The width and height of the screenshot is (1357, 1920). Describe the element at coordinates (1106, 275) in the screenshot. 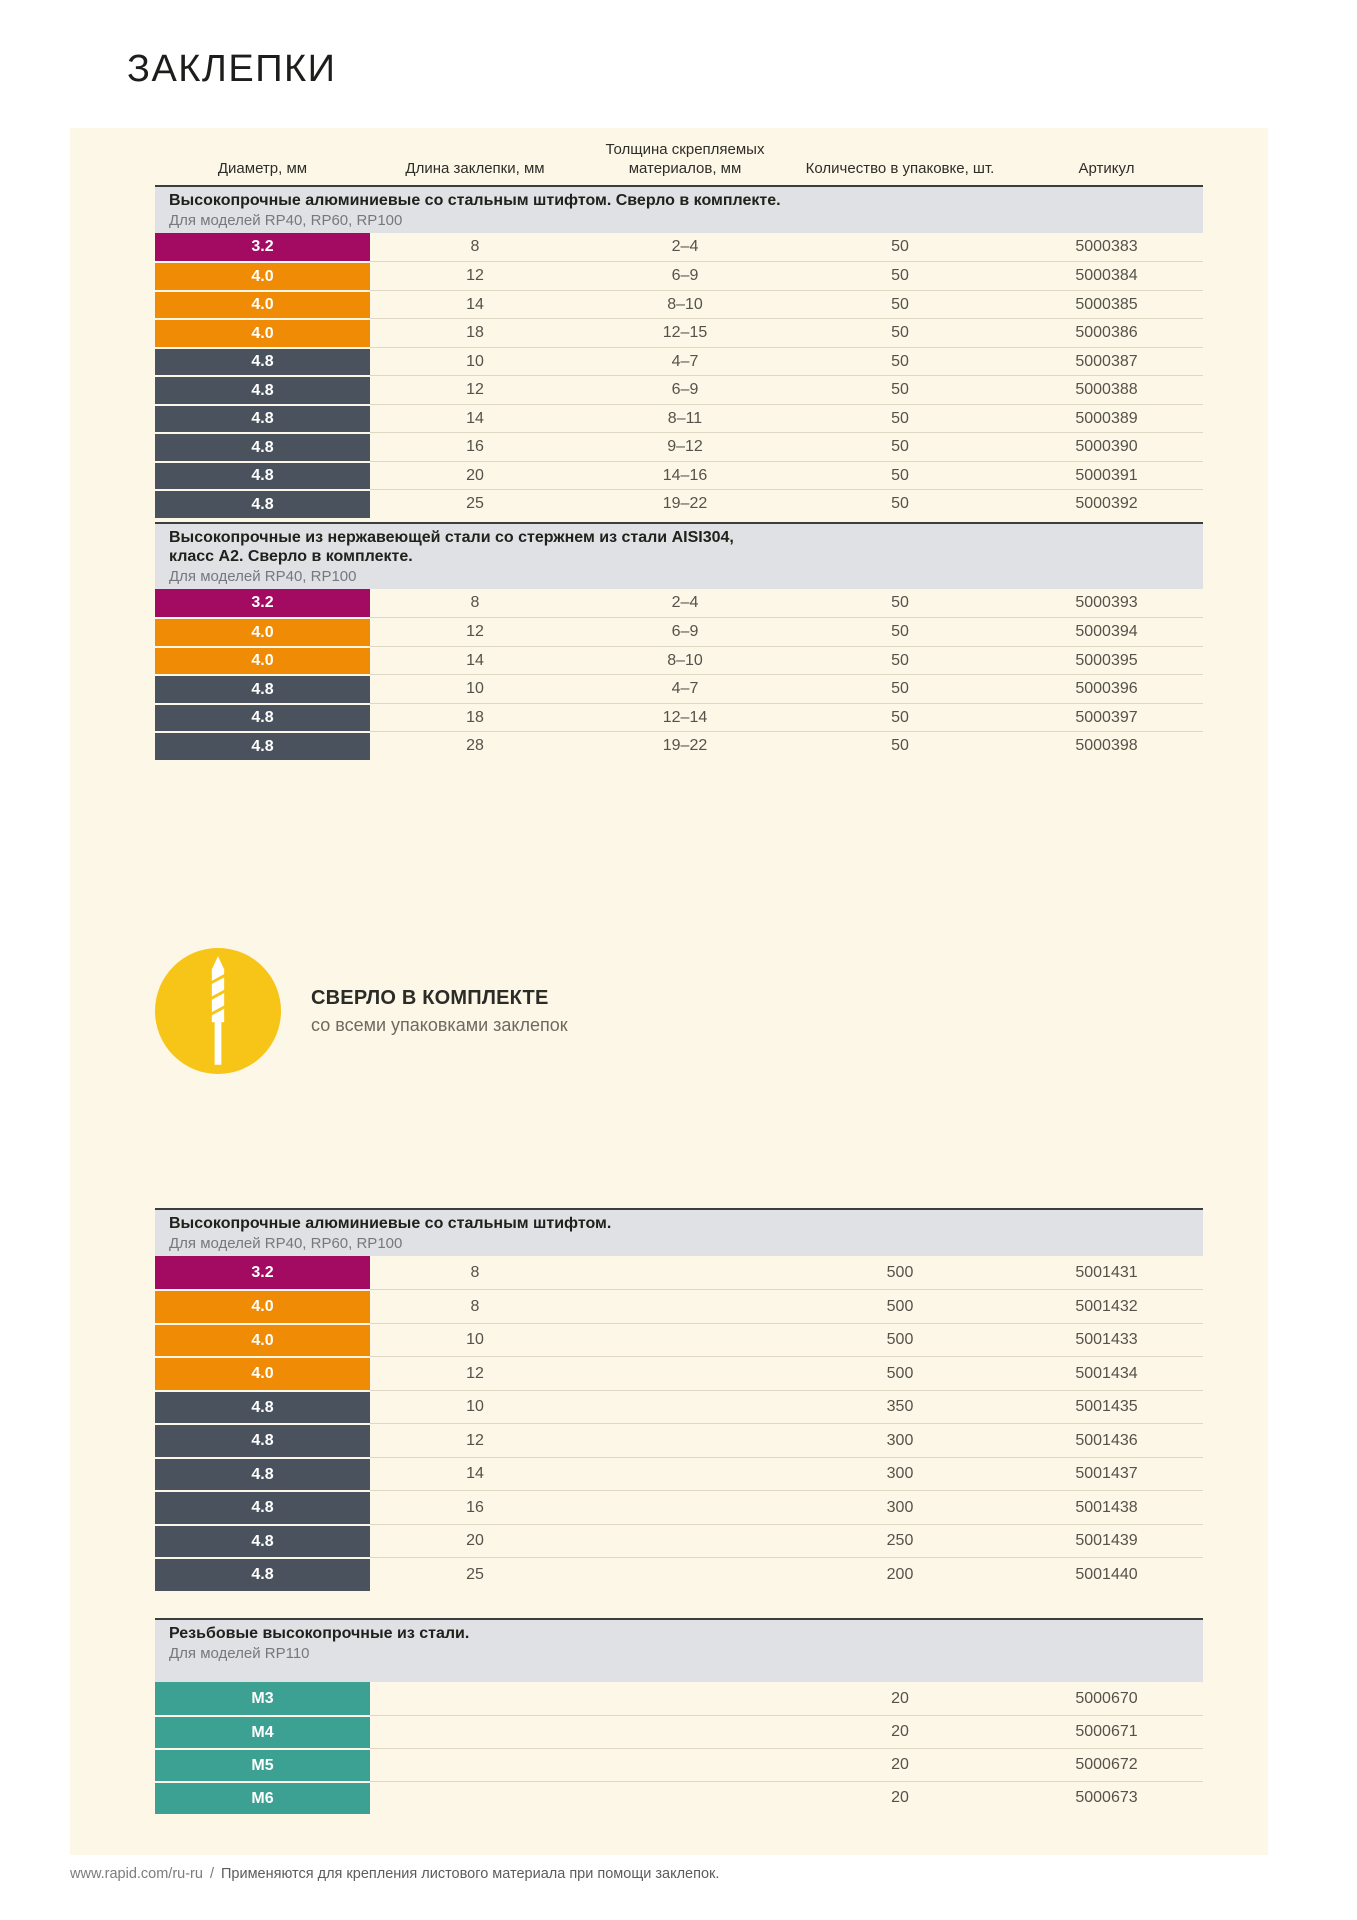

I see `sku-cell: 5000384` at that location.